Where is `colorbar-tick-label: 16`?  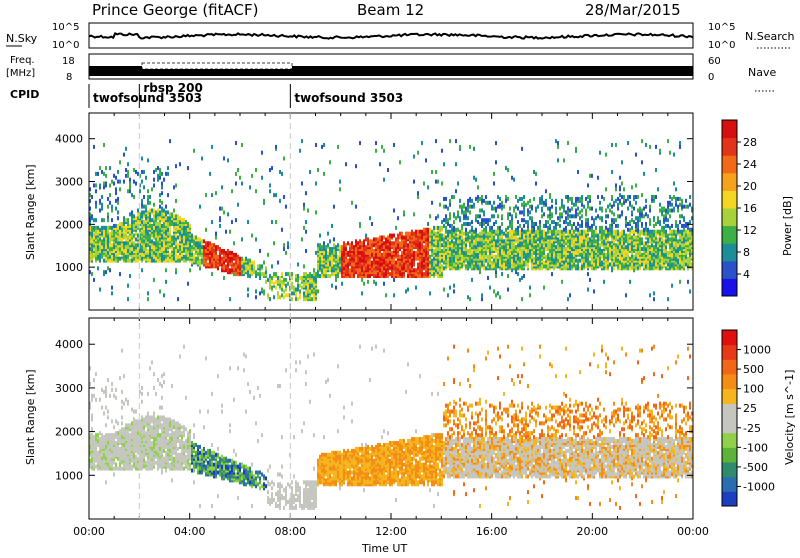
colorbar-tick-label: 16 is located at coordinates (750, 208).